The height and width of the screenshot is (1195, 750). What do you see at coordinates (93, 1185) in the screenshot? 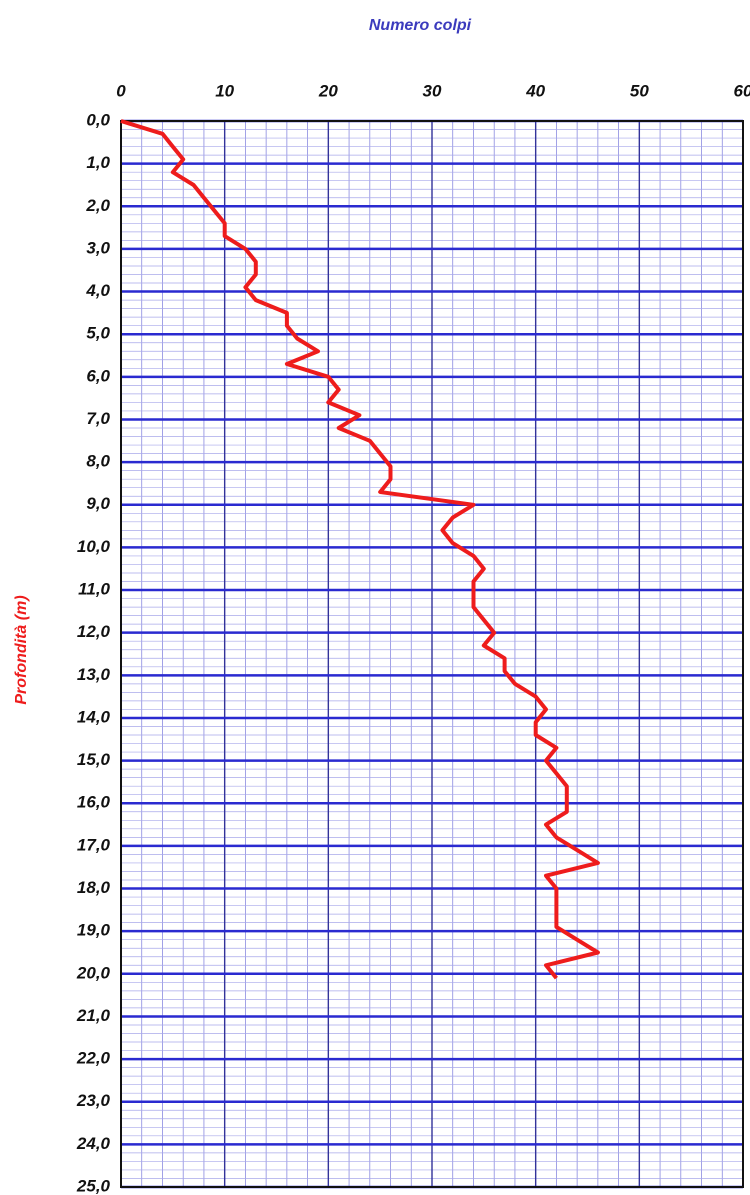
I see `y-tick-label: 25,0` at bounding box center [93, 1185].